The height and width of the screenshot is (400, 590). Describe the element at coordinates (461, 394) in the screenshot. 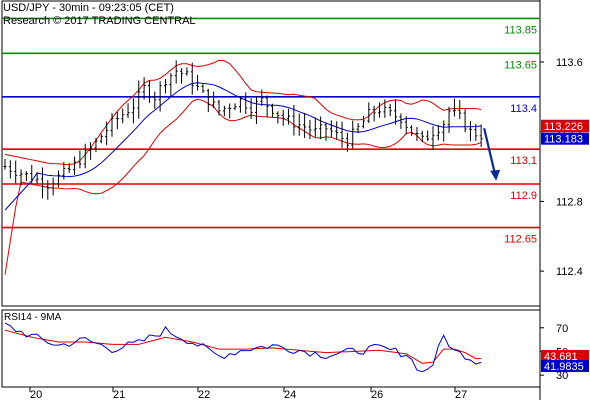

I see `x-axis-label-27: 27` at that location.